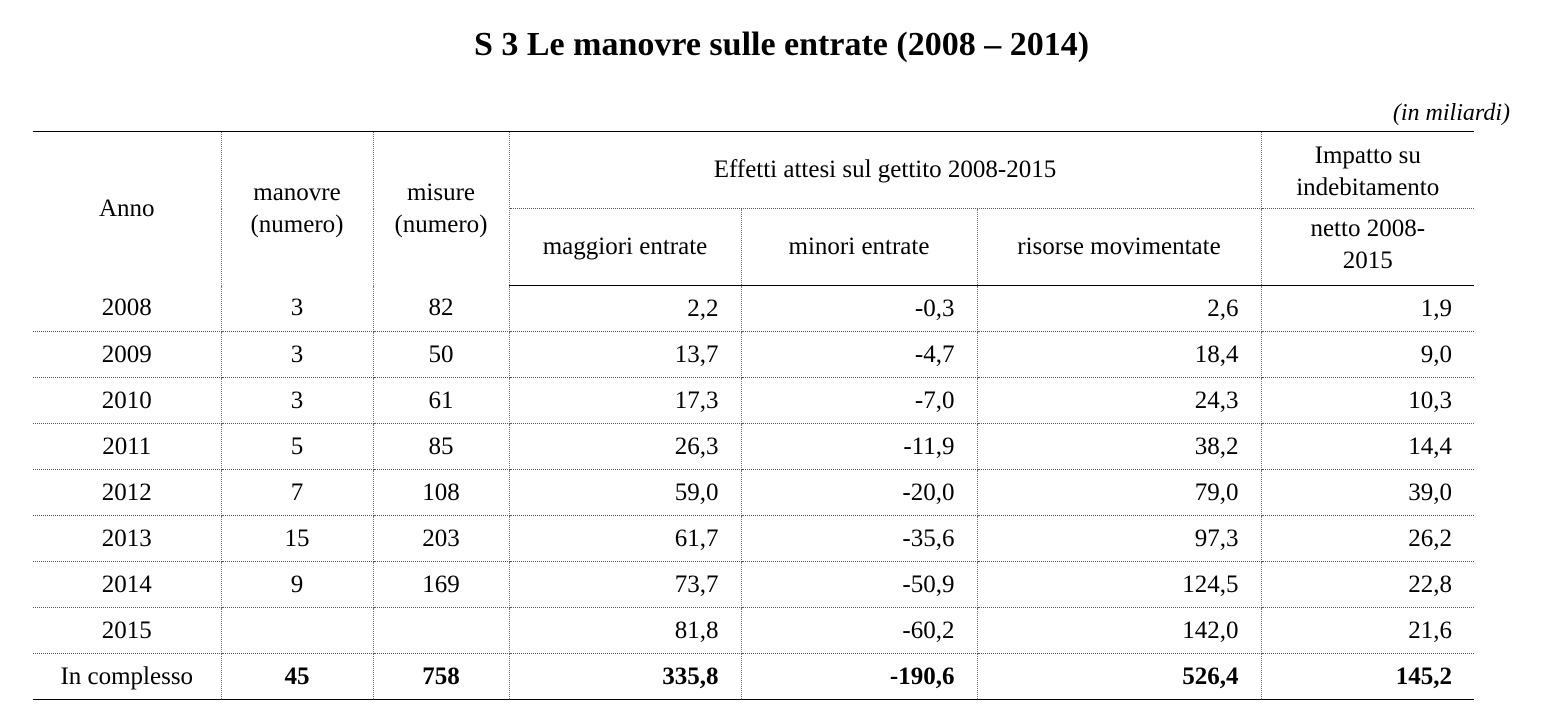 The width and height of the screenshot is (1550, 714). I want to click on header-misure: misure (numero), so click(441, 208).